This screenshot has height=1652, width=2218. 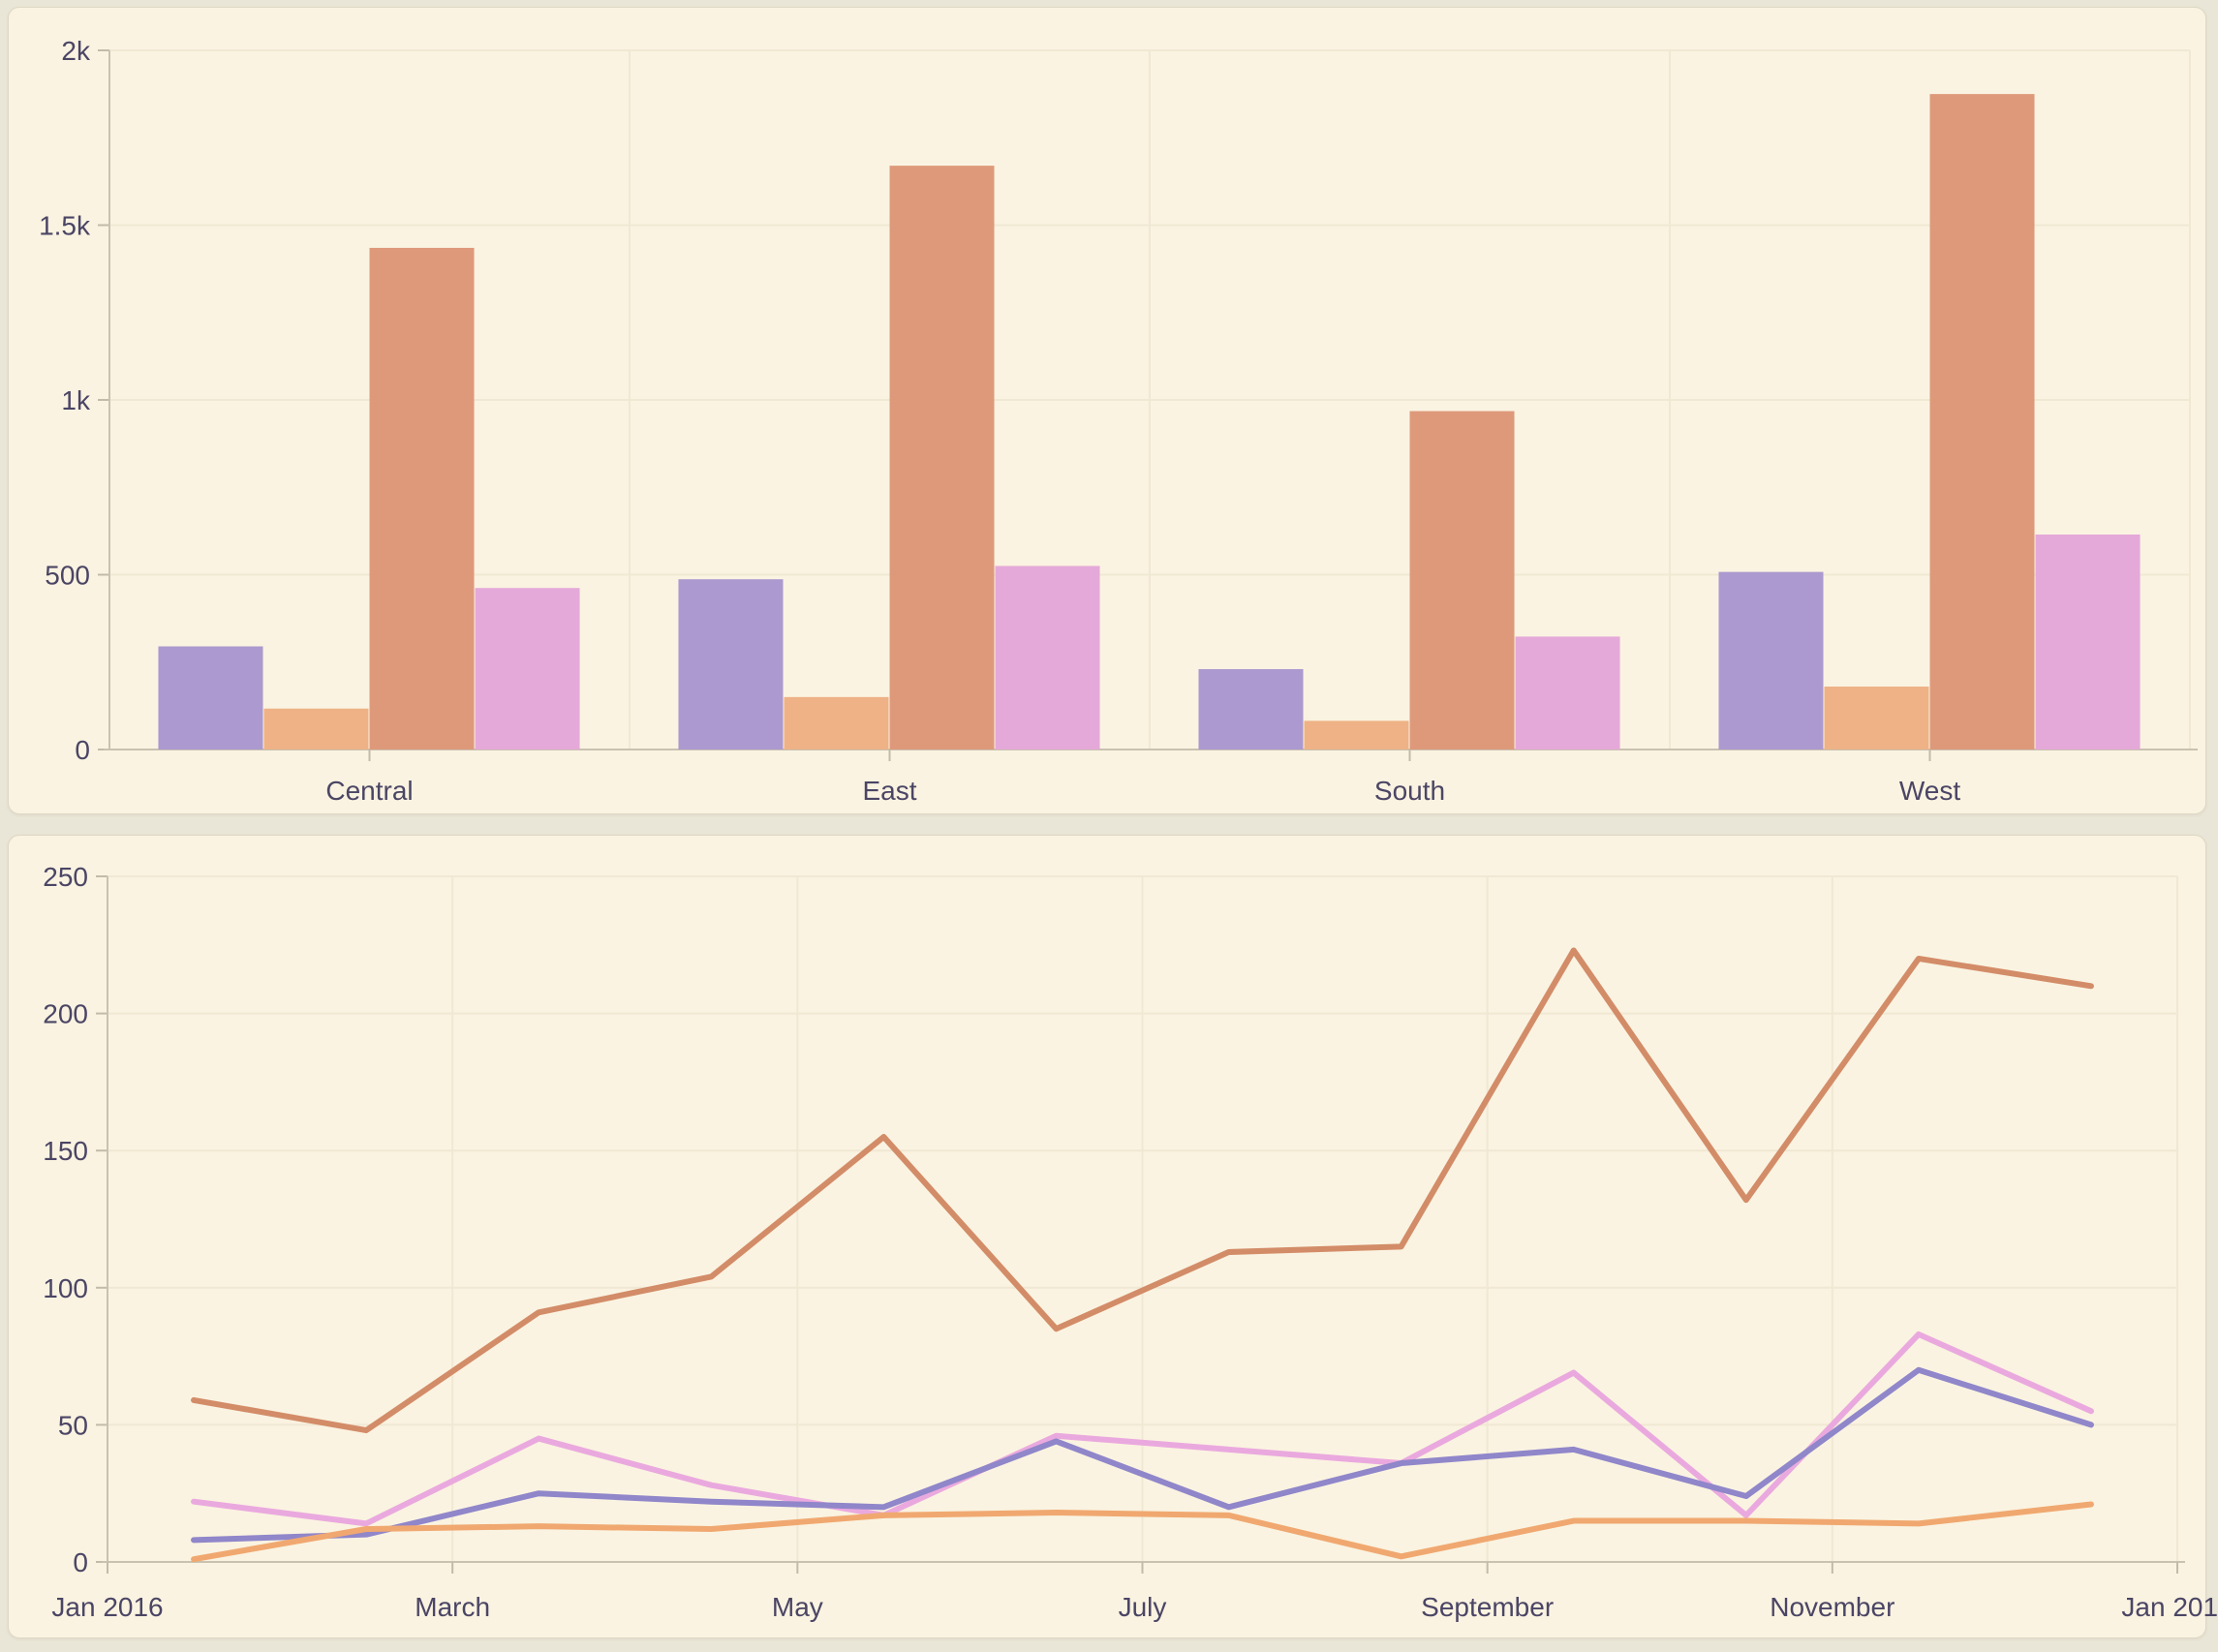 I want to click on x-axis-time-label: November, so click(x=1832, y=1607).